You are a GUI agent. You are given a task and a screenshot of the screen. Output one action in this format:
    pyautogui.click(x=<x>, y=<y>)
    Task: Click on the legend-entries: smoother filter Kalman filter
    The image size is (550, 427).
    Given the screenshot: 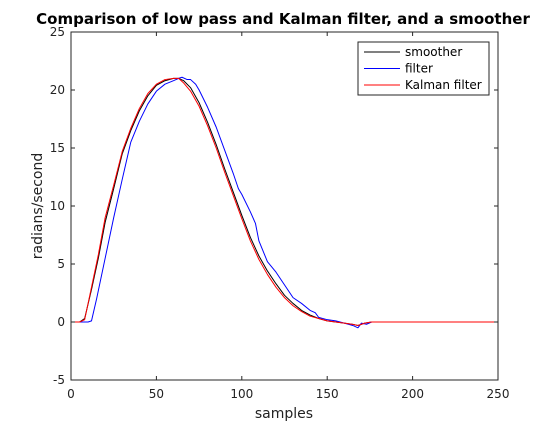 What is the action you would take?
    pyautogui.click(x=423, y=68)
    